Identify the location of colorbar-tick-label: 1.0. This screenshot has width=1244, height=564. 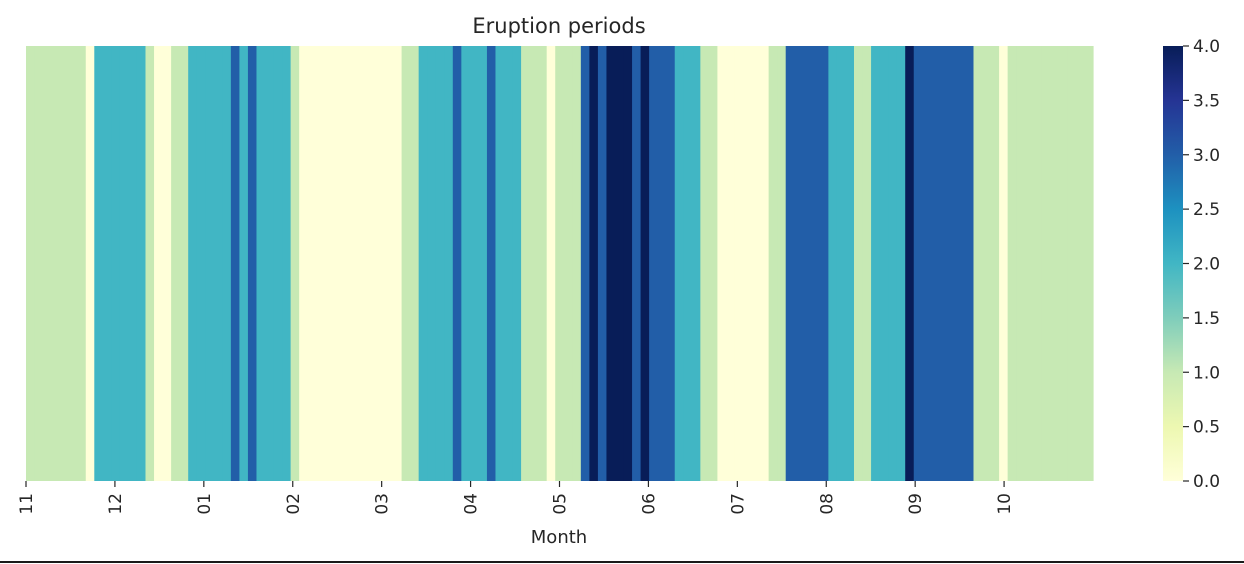
(1206, 373).